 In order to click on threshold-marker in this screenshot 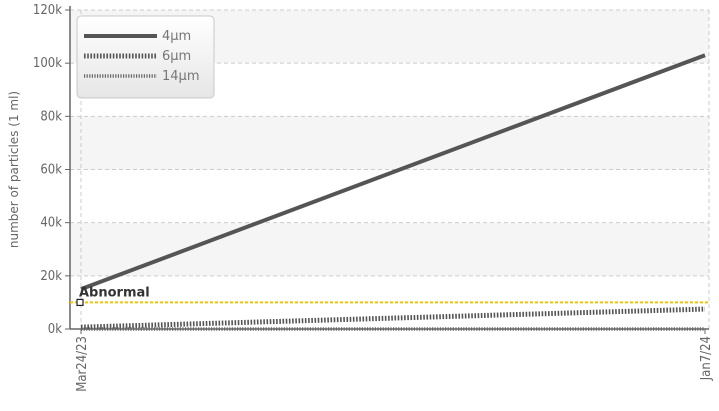, I will do `click(80, 302)`.